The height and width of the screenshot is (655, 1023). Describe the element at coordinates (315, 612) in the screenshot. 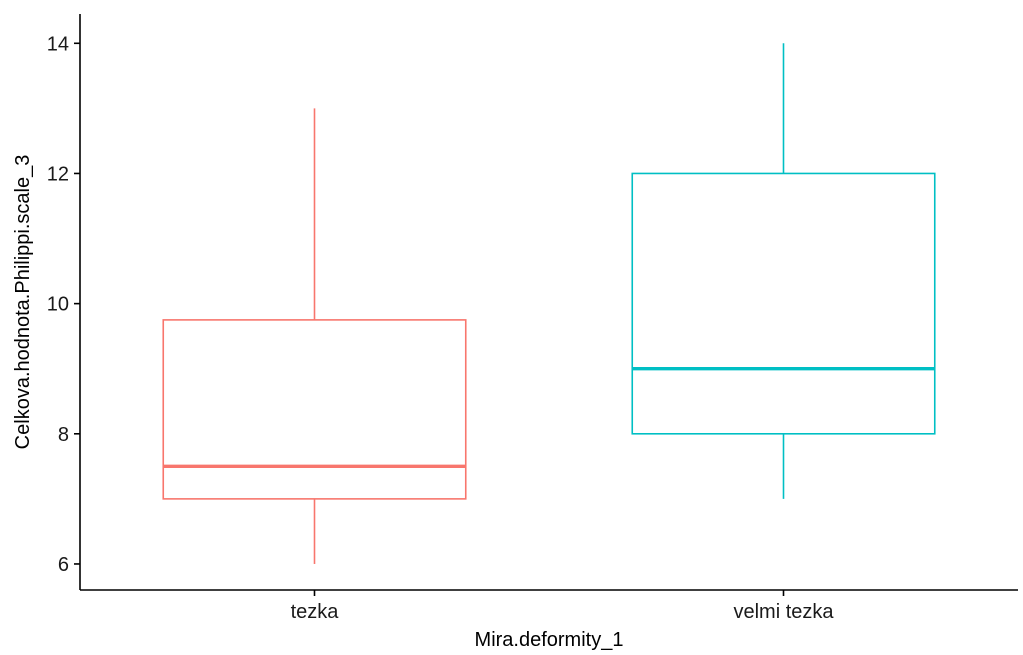

I see `x-tick-label: tezka` at that location.